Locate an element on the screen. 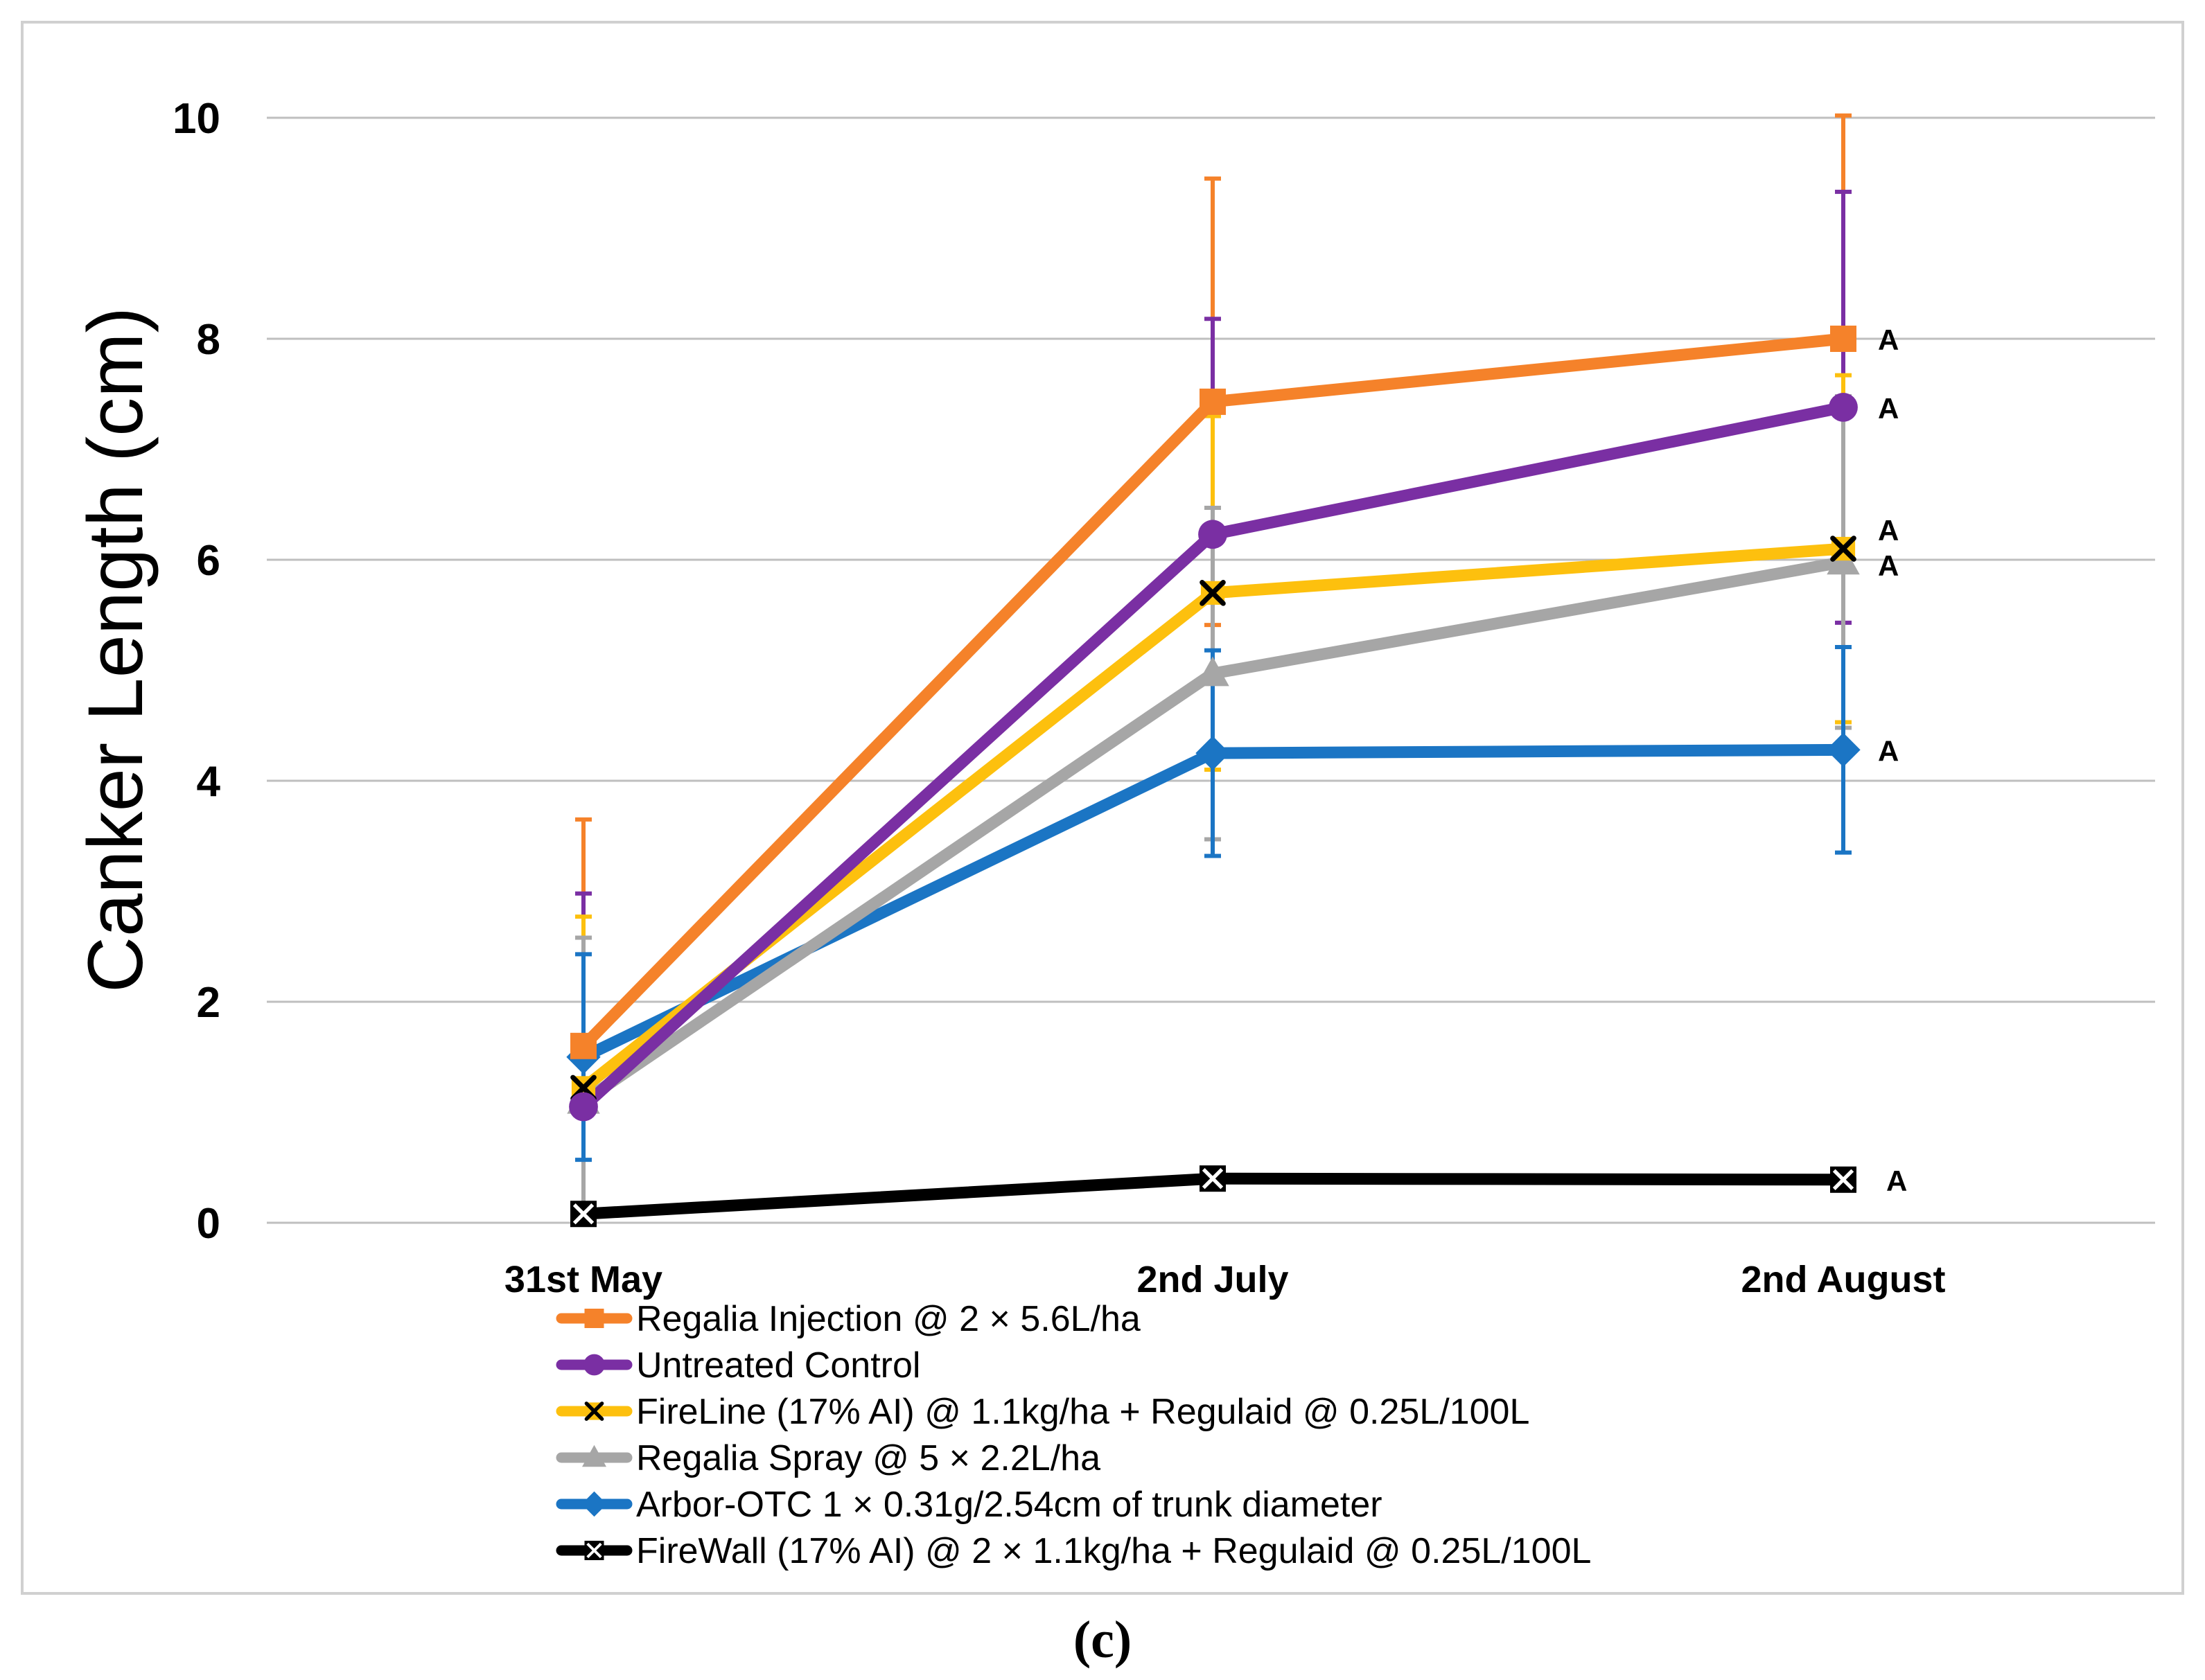 This screenshot has height=1680, width=2205. significance-label-regalia-spray-5-2-2l-ha: A is located at coordinates (1888, 565).